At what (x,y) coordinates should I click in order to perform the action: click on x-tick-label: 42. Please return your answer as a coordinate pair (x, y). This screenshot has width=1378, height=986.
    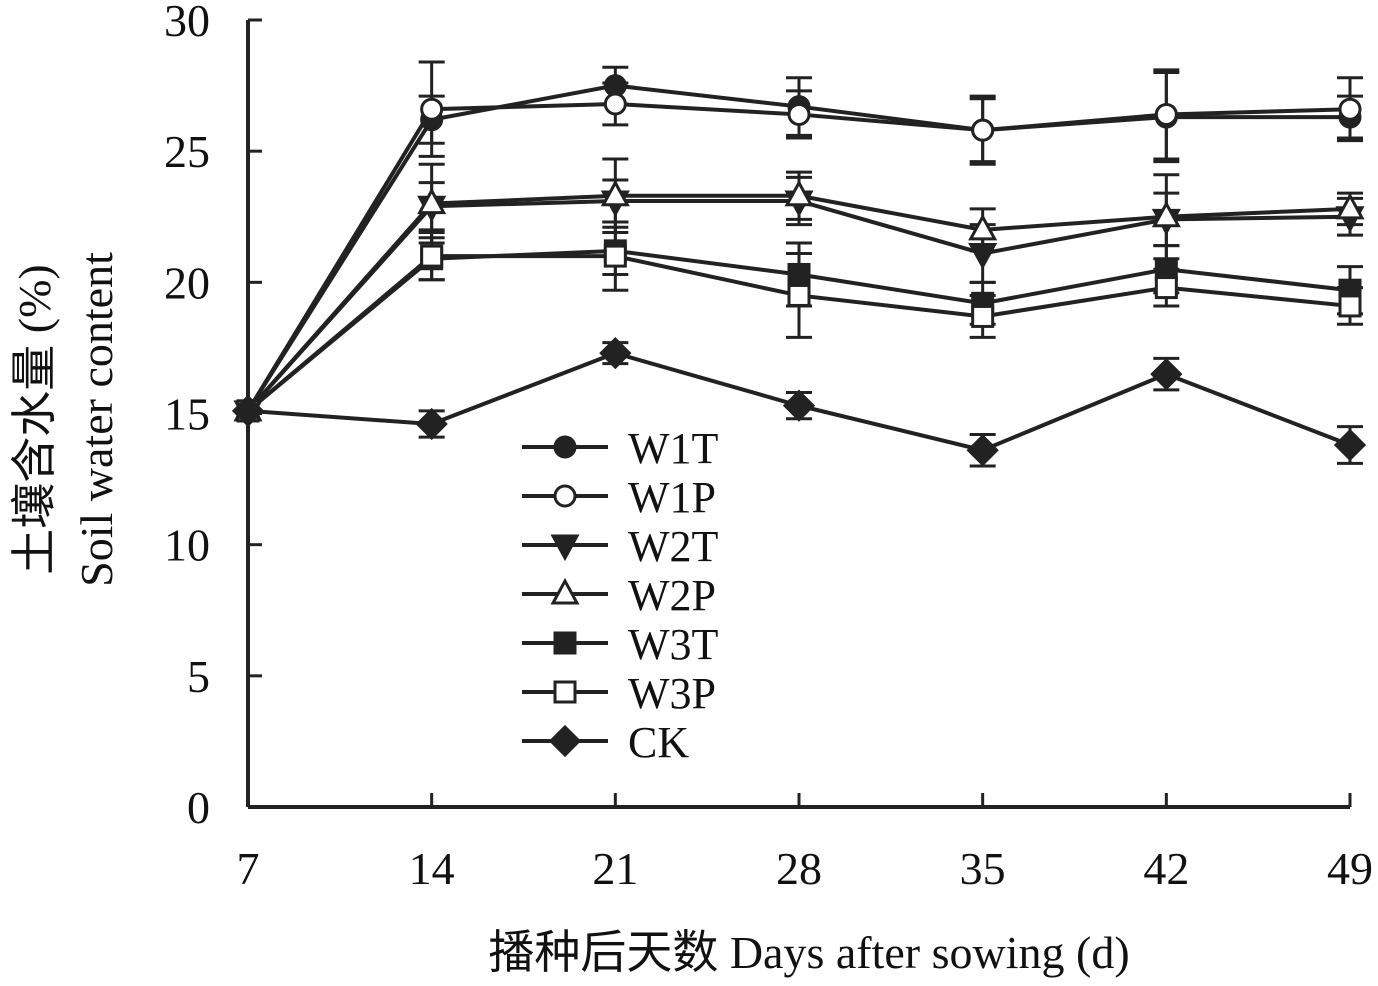
    Looking at the image, I should click on (1166, 868).